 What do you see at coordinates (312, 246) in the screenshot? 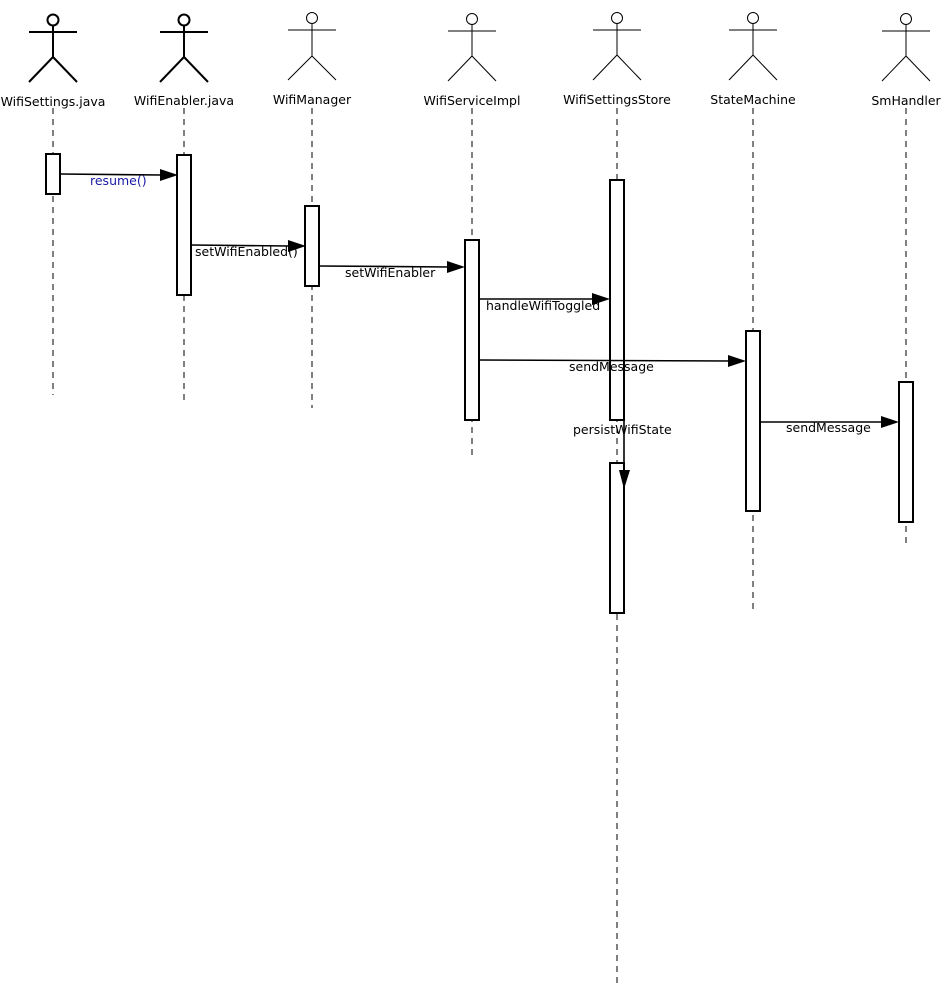
I see `activation-wifimanager` at bounding box center [312, 246].